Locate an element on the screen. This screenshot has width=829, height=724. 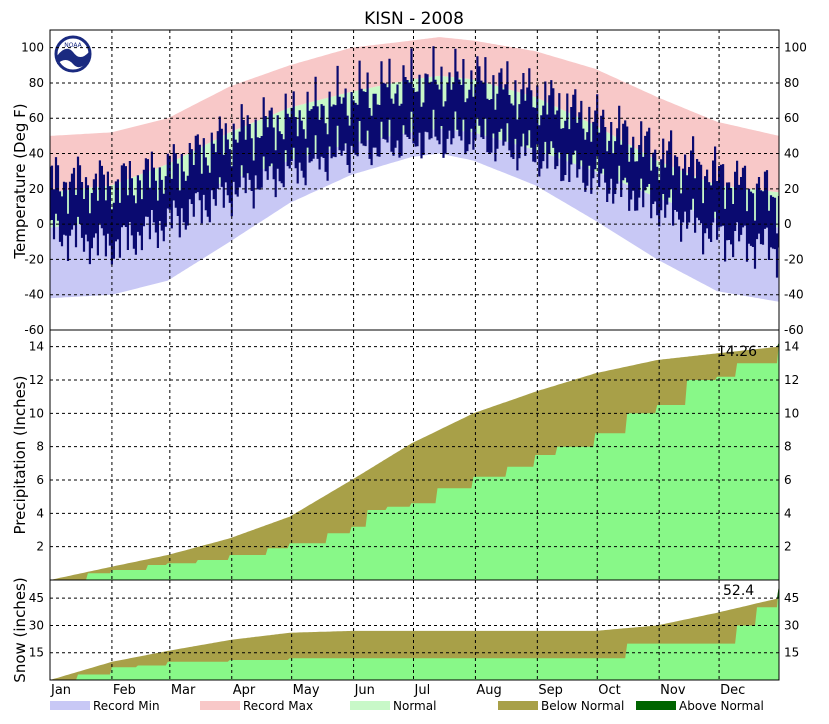
y-tick-label-right: 45 is located at coordinates (791, 598).